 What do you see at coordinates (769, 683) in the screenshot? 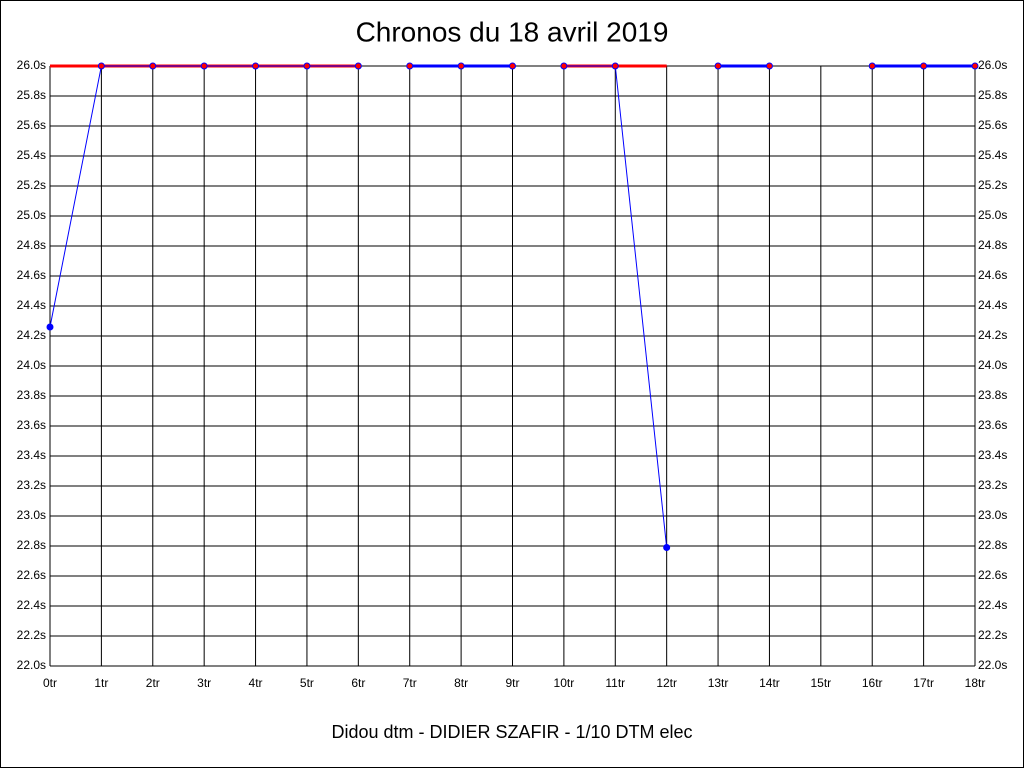
I see `x-tick-label: 14tr` at bounding box center [769, 683].